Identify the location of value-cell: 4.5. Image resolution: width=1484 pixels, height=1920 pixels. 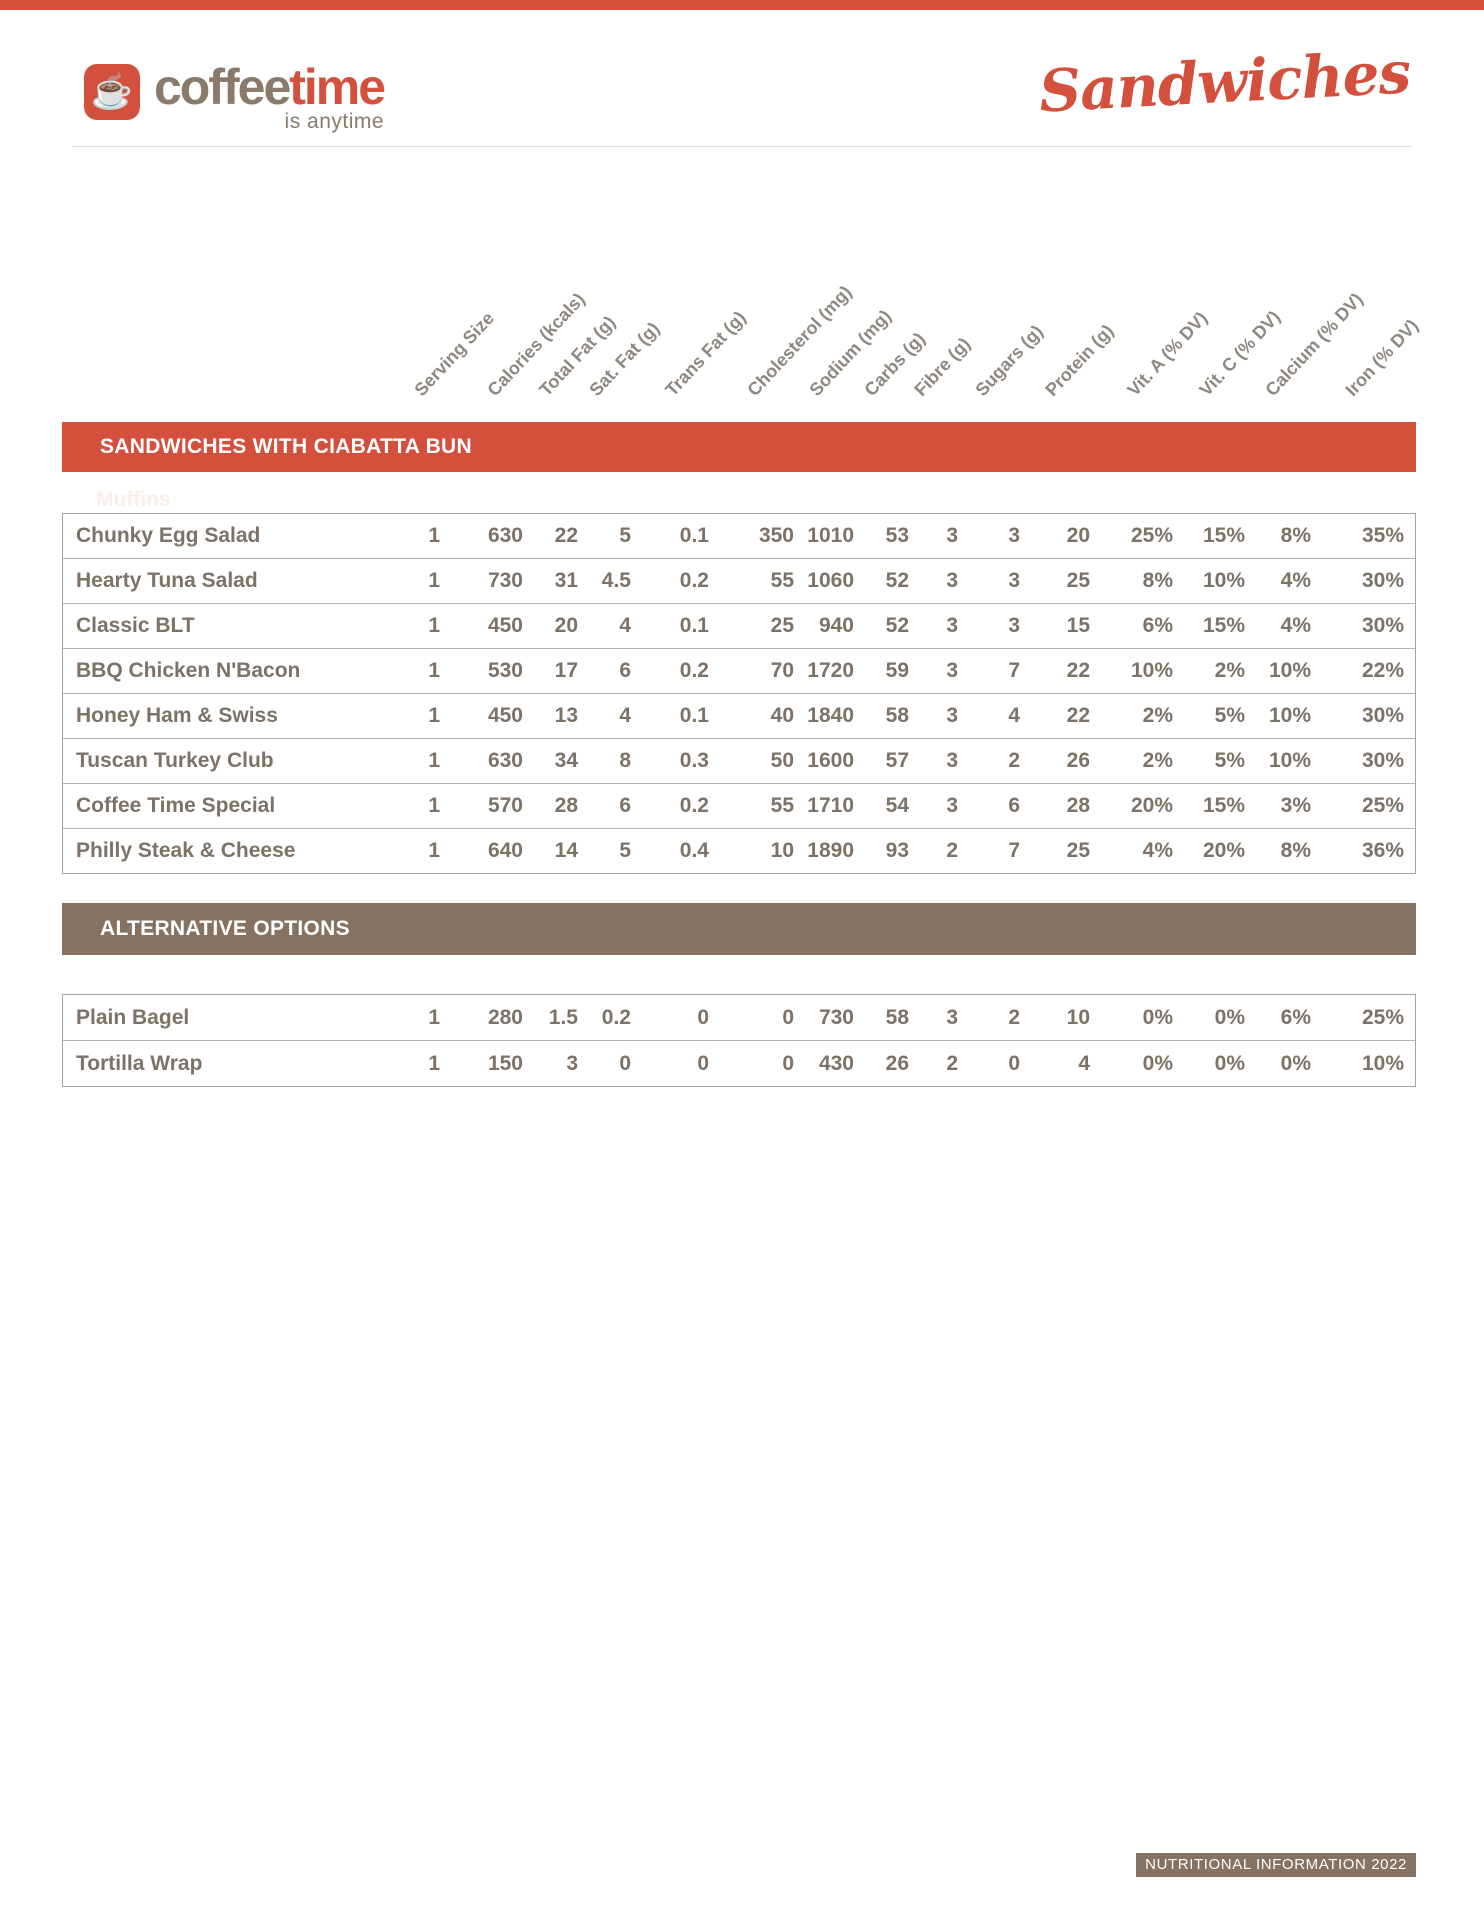
(616, 580).